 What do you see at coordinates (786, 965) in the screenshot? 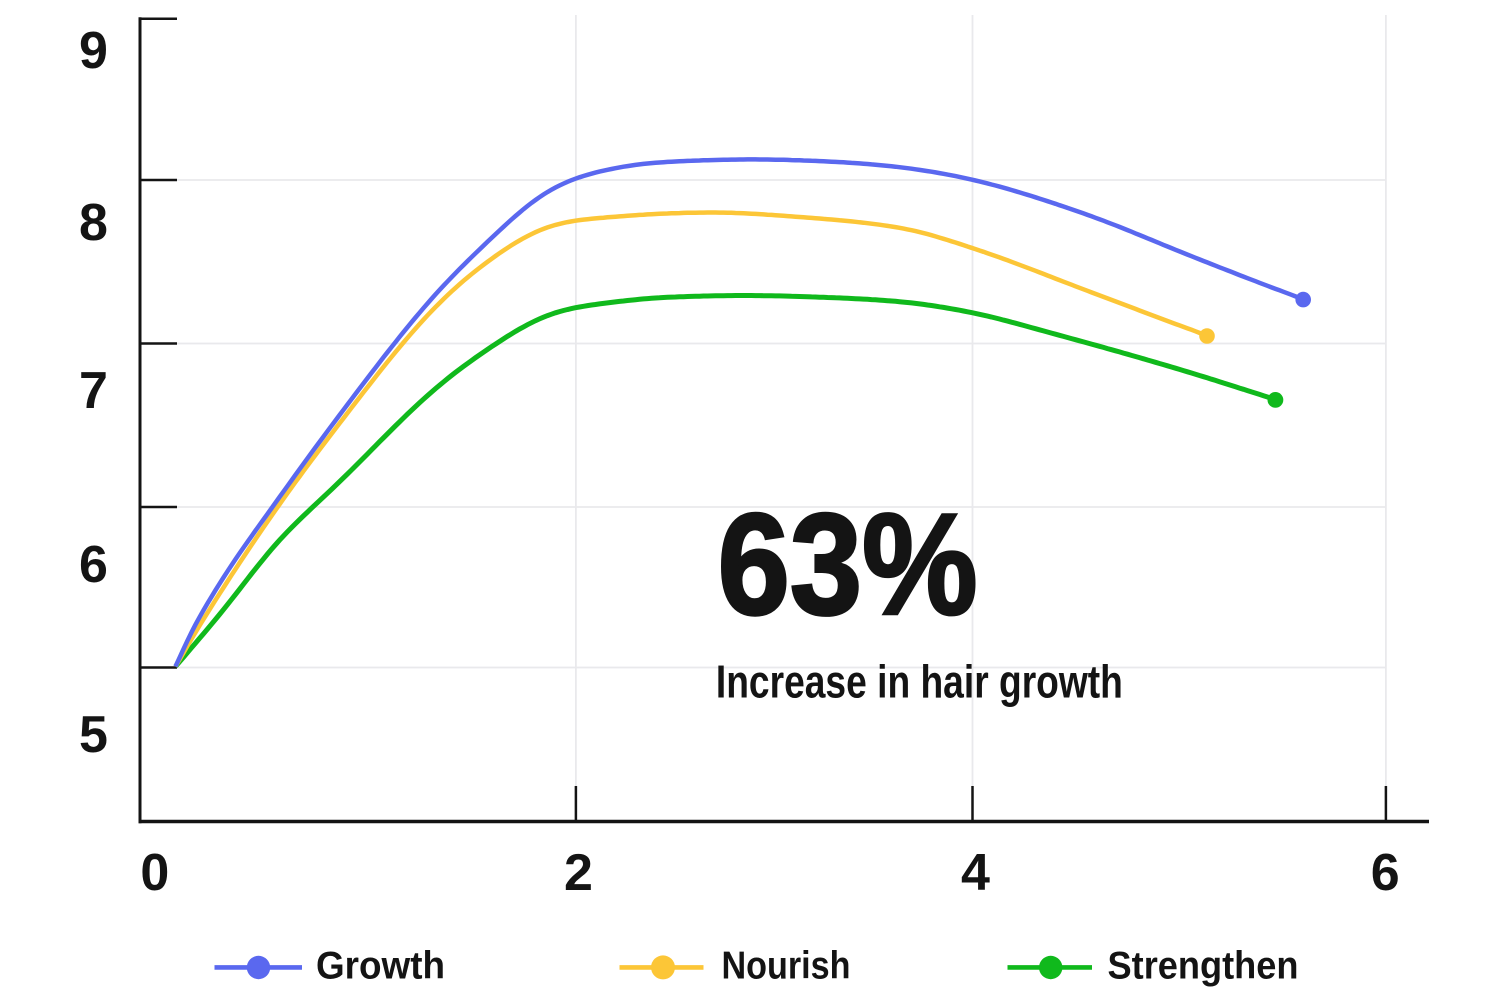
I see `svg-text: Nourish` at bounding box center [786, 965].